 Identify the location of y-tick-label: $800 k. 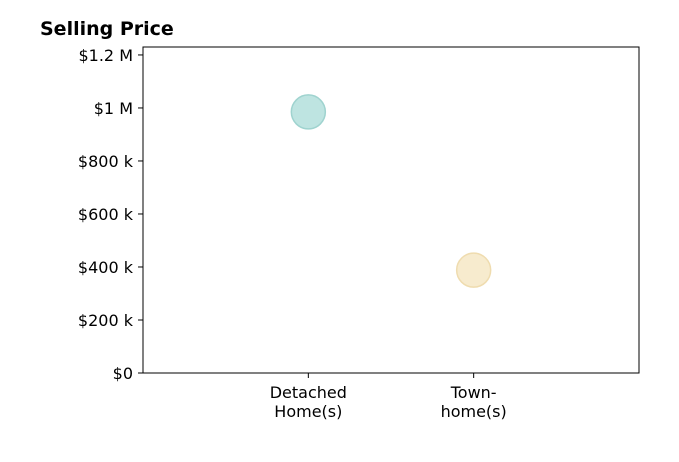
(106, 161).